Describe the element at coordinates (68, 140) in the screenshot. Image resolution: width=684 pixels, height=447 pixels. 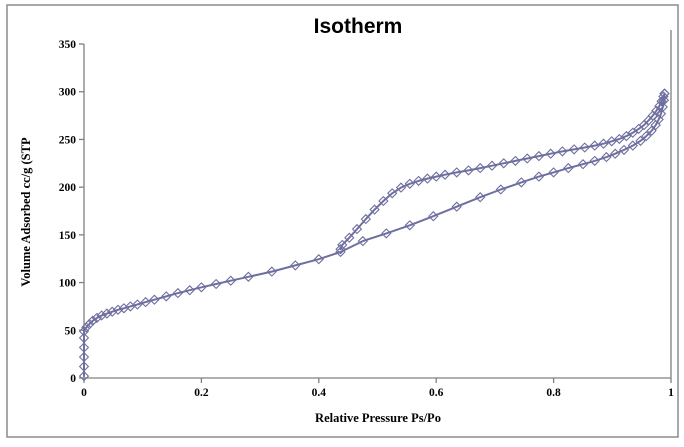
I see `y-tick-label: 250` at that location.